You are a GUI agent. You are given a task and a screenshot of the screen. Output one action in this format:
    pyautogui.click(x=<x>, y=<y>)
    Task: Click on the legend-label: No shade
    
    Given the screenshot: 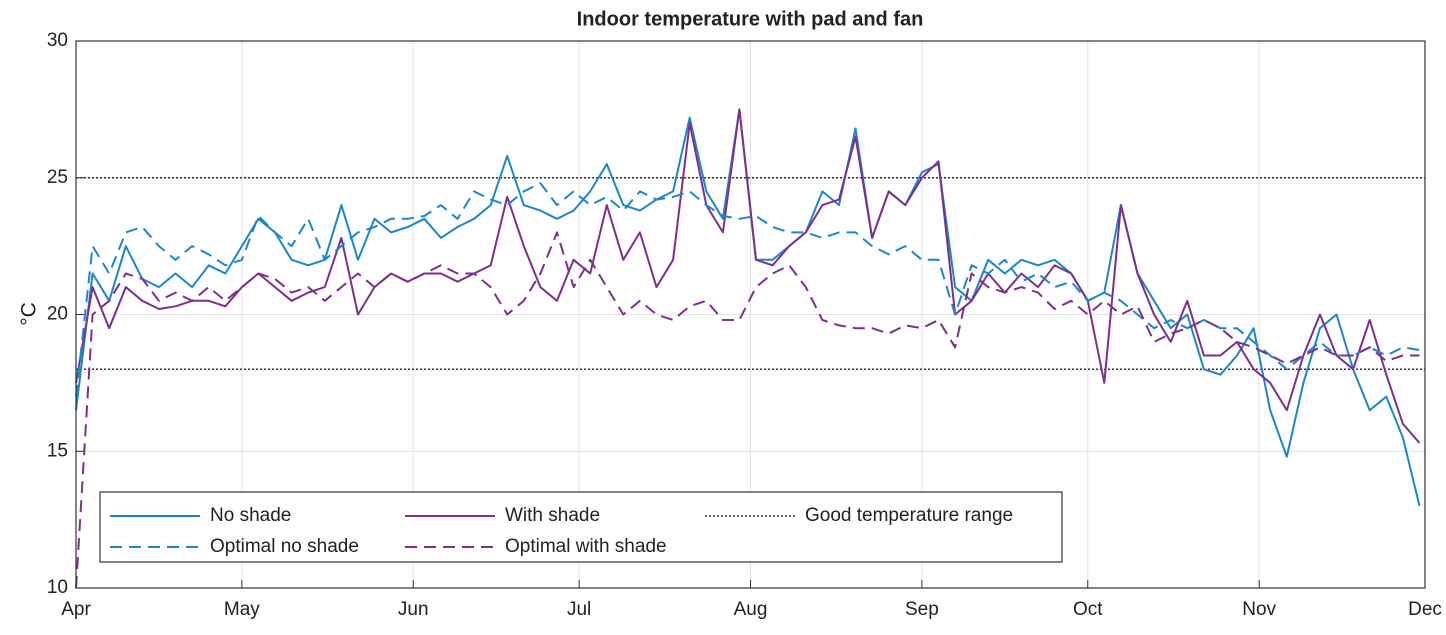 What is the action you would take?
    pyautogui.click(x=250, y=515)
    